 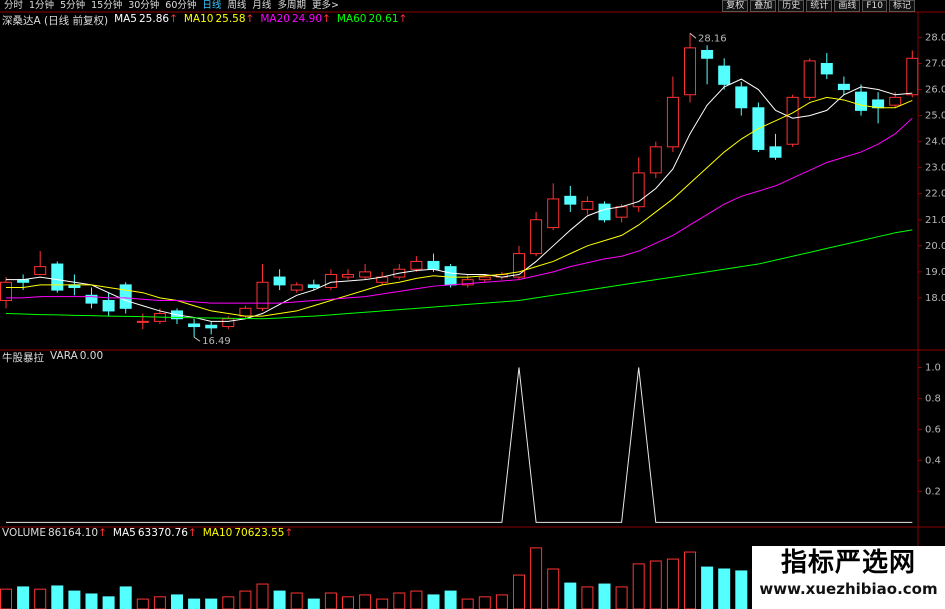 What do you see at coordinates (147, 533) in the screenshot?
I see `volume-header: VOLUME 86164.10 ↑ MA5 63370.76 ↑ MA10 70623.55 ↑` at bounding box center [147, 533].